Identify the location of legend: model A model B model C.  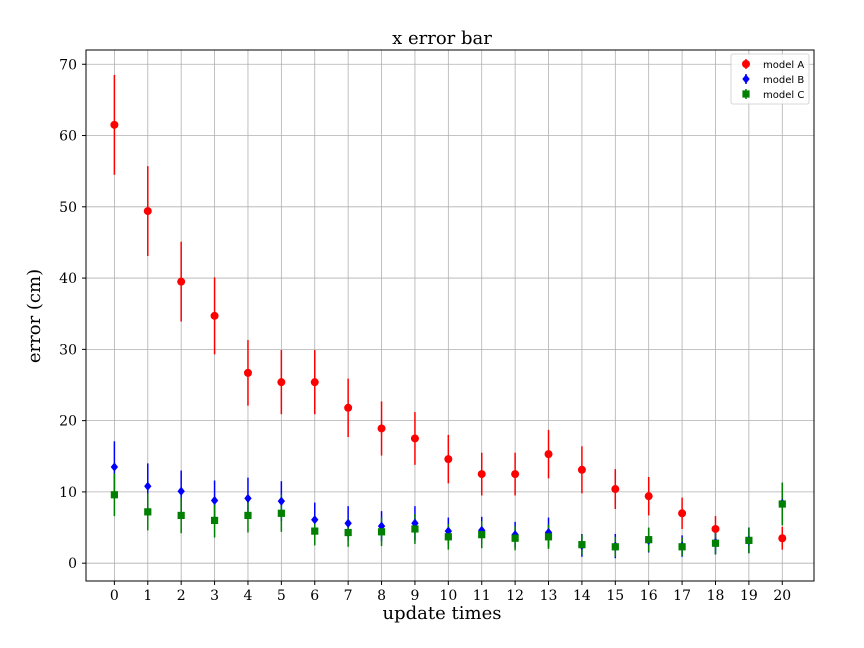
(770, 79).